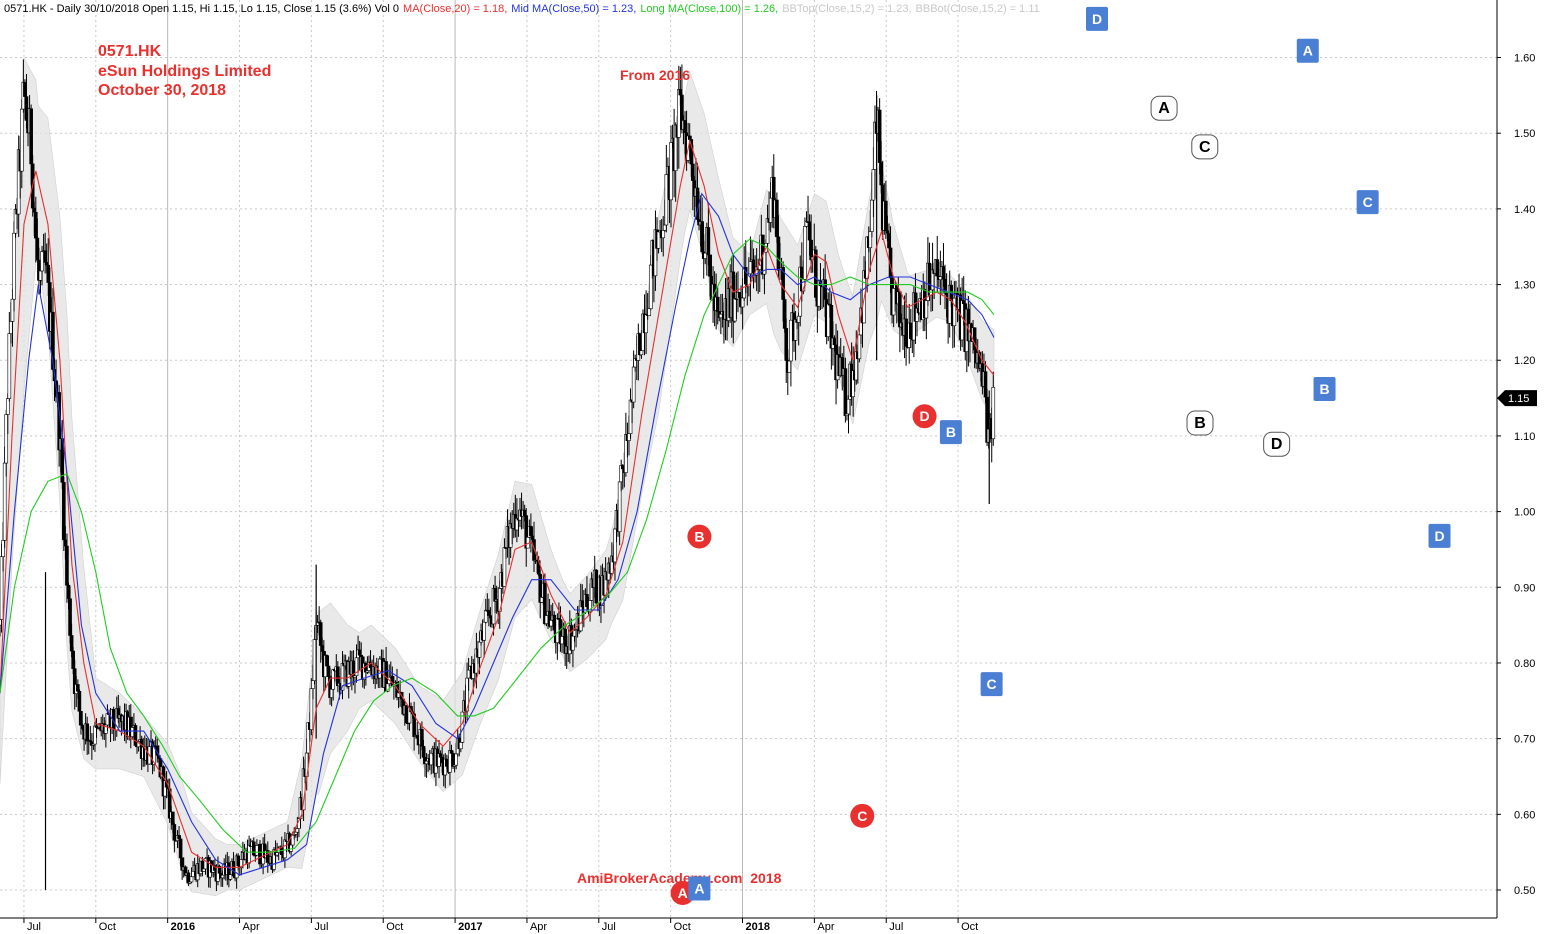 The height and width of the screenshot is (934, 1557). I want to click on y-tick-label: 0.70, so click(1524, 740).